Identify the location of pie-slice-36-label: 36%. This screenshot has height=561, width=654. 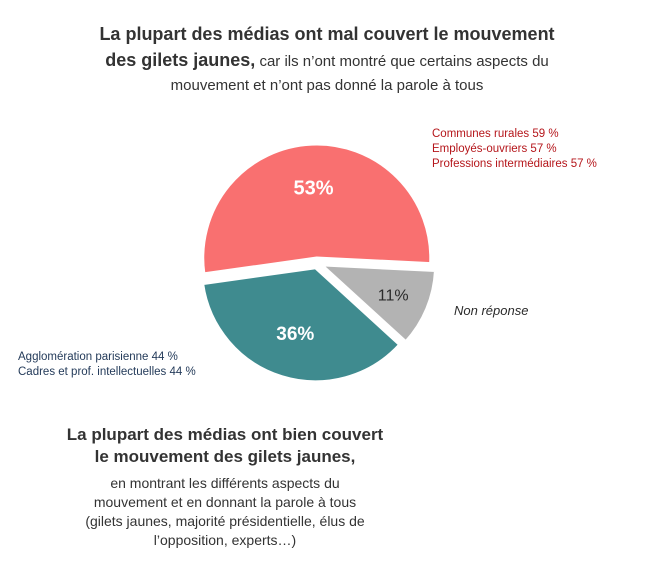
(295, 334).